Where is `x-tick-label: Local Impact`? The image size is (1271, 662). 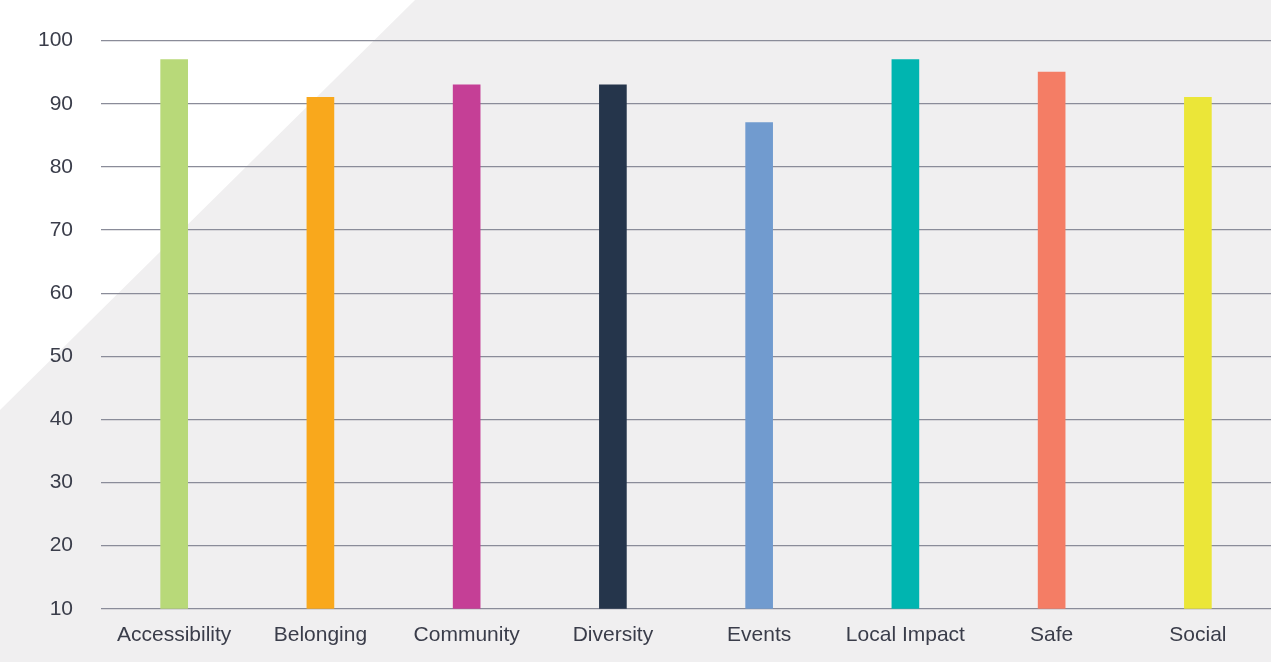 x-tick-label: Local Impact is located at coordinates (905, 634).